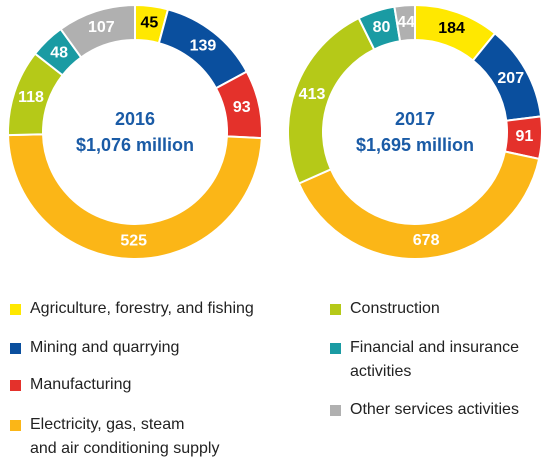 Image resolution: width=550 pixels, height=464 pixels. What do you see at coordinates (510, 78) in the screenshot?
I see `slice-label: 207` at bounding box center [510, 78].